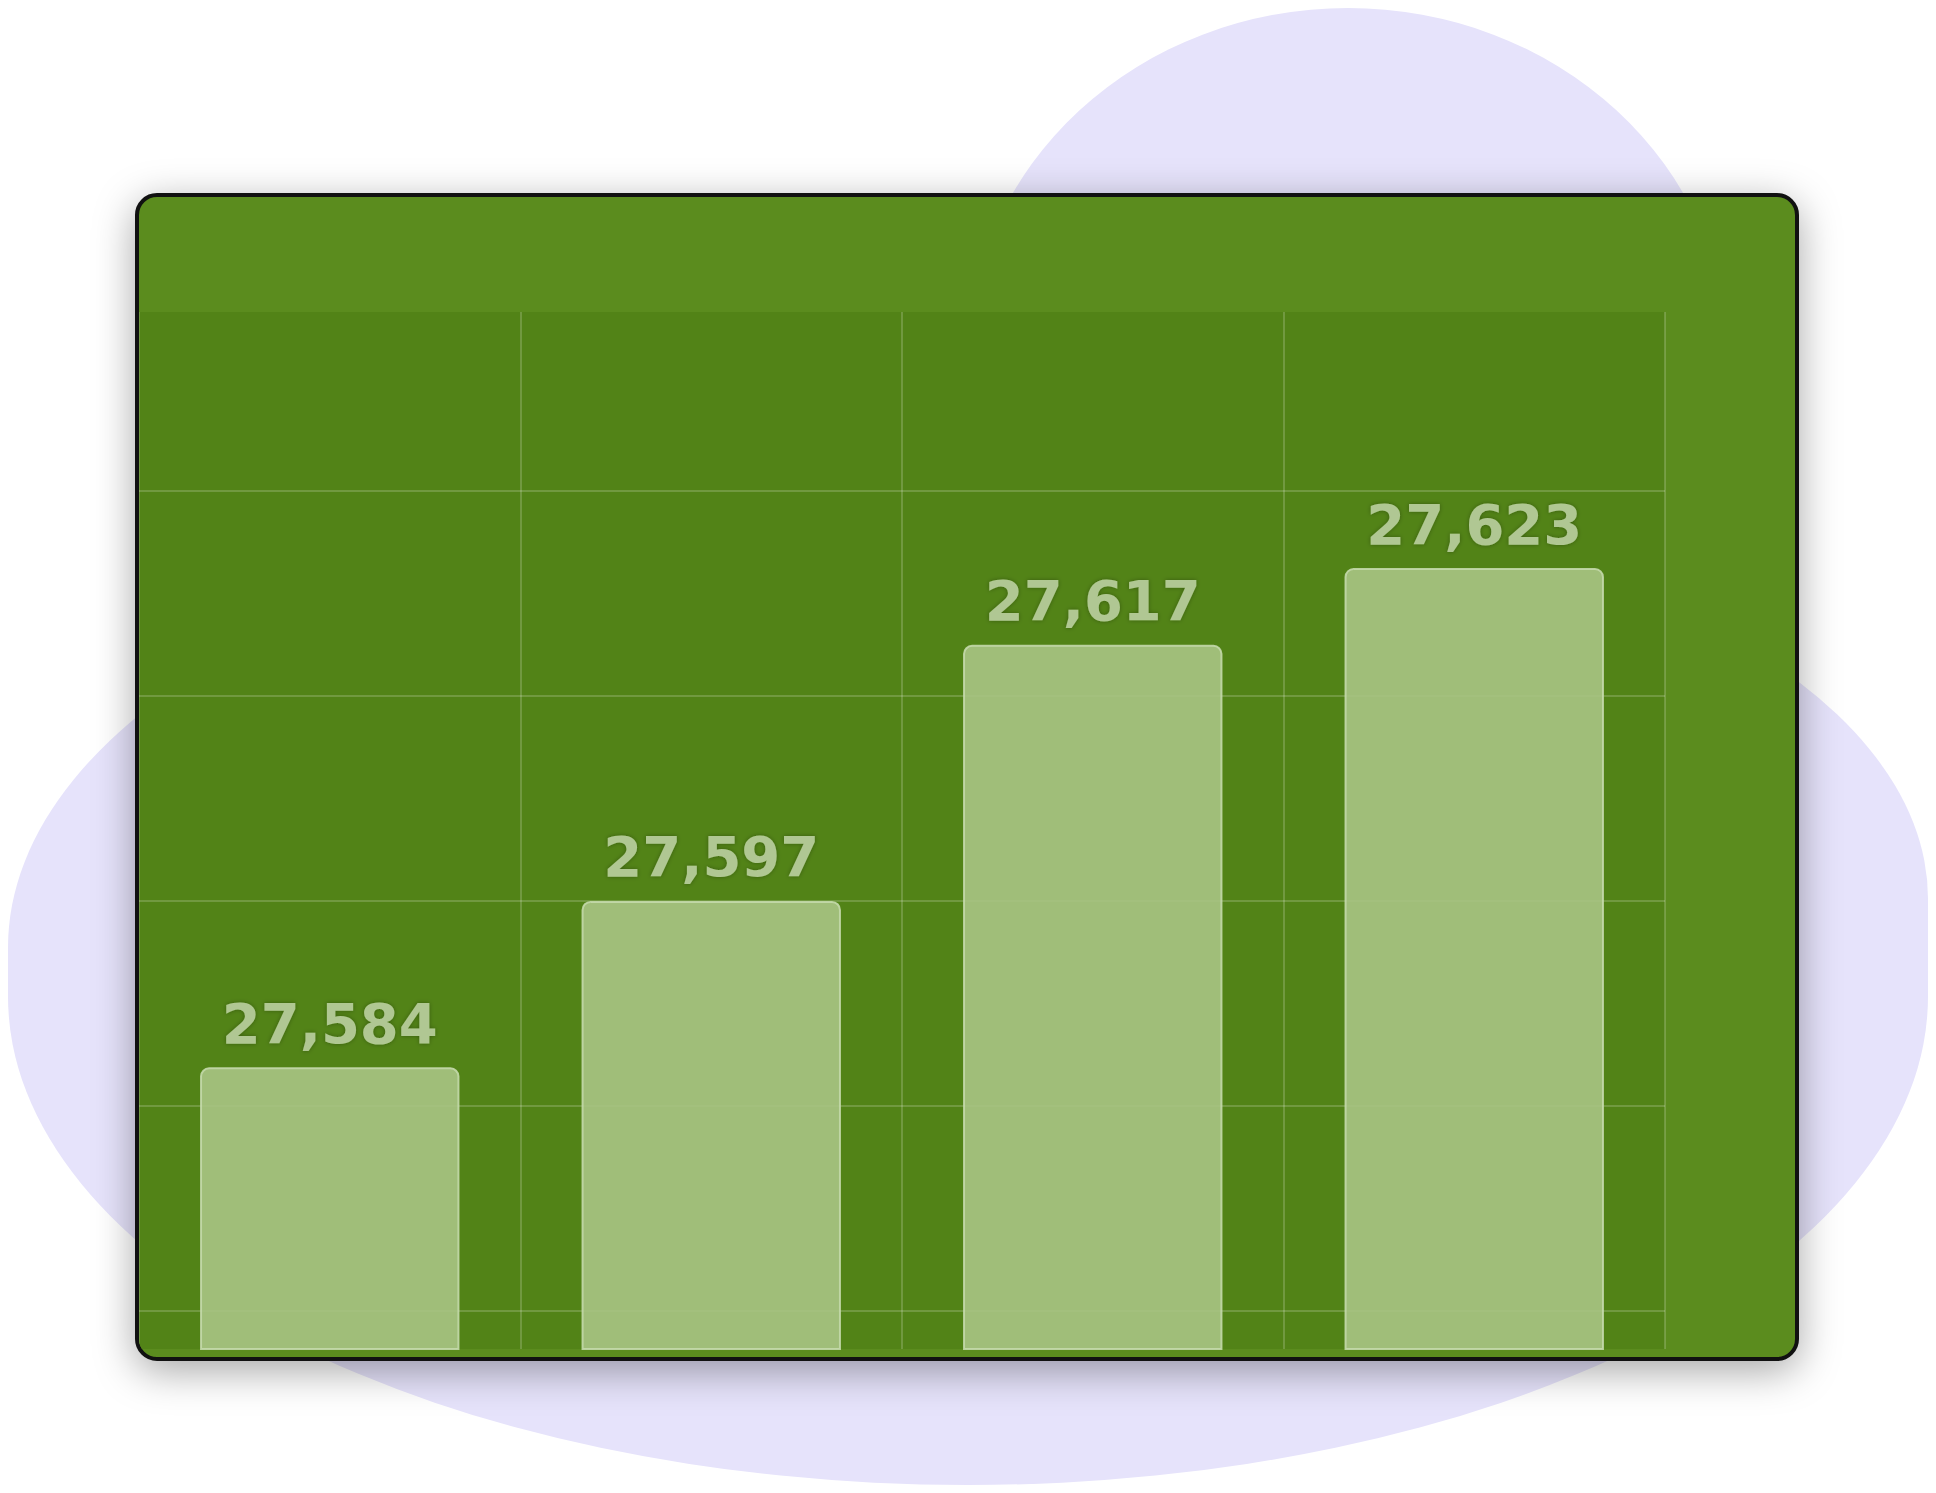  I want to click on data-label: 27,597, so click(711, 857).